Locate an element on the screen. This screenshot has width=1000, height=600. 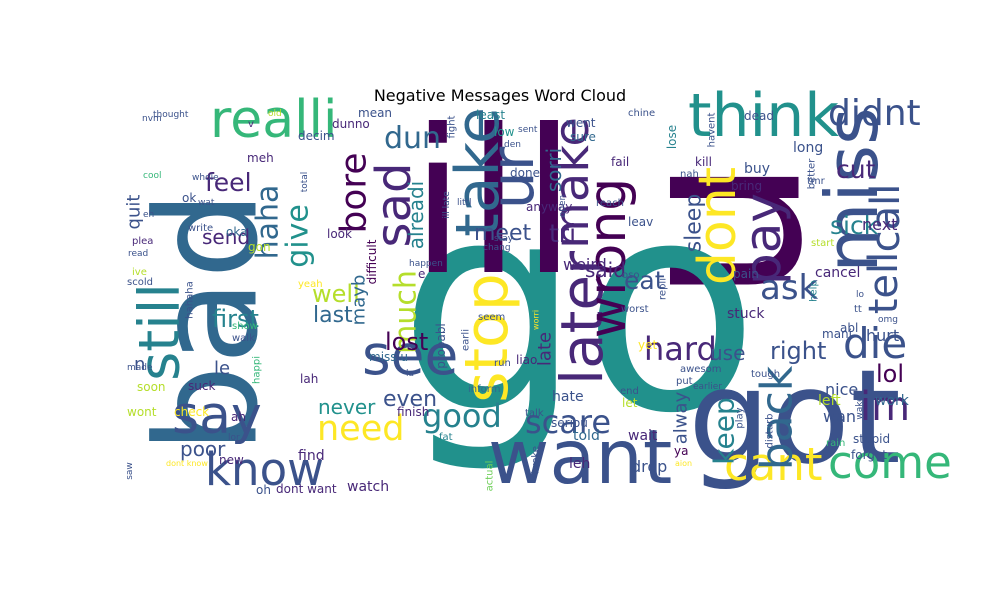
word-see: see is located at coordinates (410, 355).